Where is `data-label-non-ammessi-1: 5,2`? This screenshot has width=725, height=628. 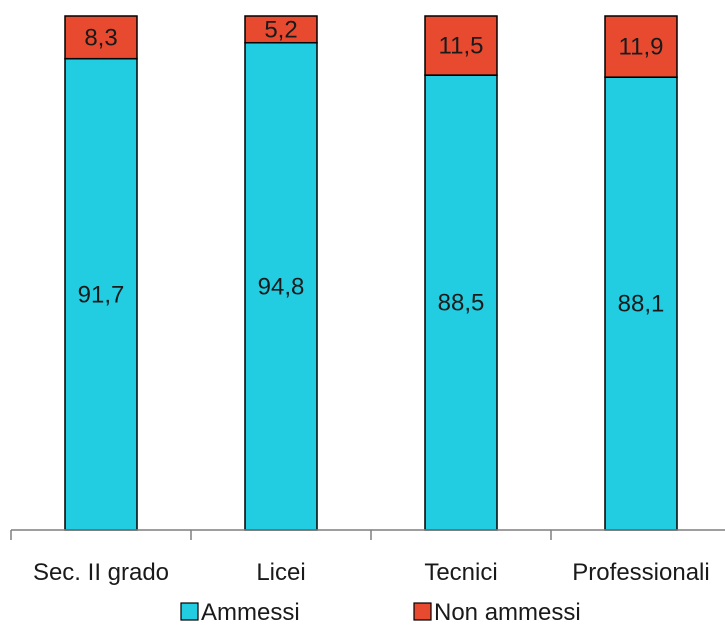 data-label-non-ammessi-1: 5,2 is located at coordinates (280, 29).